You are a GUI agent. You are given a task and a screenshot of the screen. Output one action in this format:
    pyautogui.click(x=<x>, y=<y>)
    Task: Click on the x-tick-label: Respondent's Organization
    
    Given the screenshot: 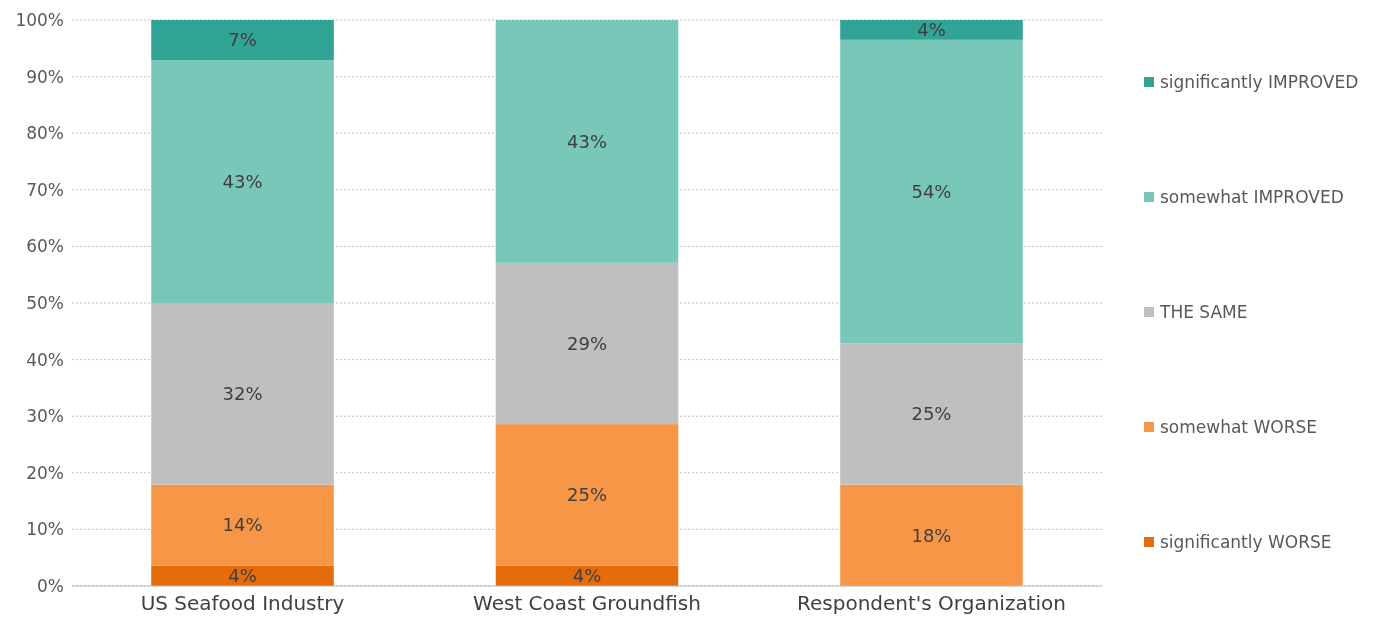 What is the action you would take?
    pyautogui.click(x=931, y=603)
    